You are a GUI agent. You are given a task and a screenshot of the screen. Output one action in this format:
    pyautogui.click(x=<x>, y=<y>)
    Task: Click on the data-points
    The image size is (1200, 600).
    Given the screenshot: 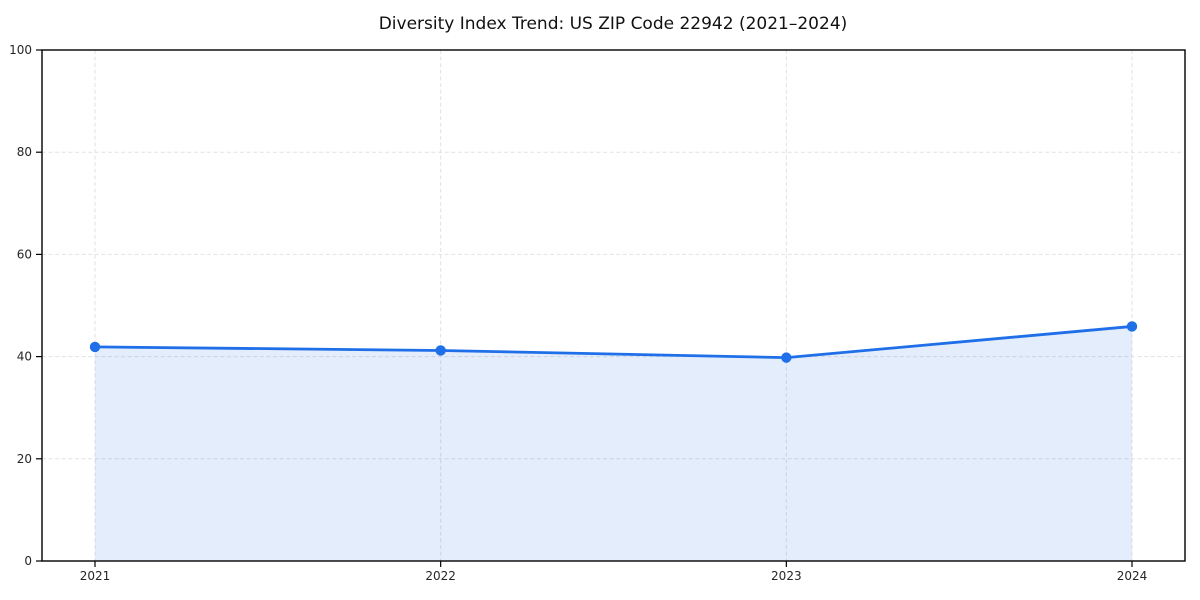 What is the action you would take?
    pyautogui.click(x=613, y=342)
    